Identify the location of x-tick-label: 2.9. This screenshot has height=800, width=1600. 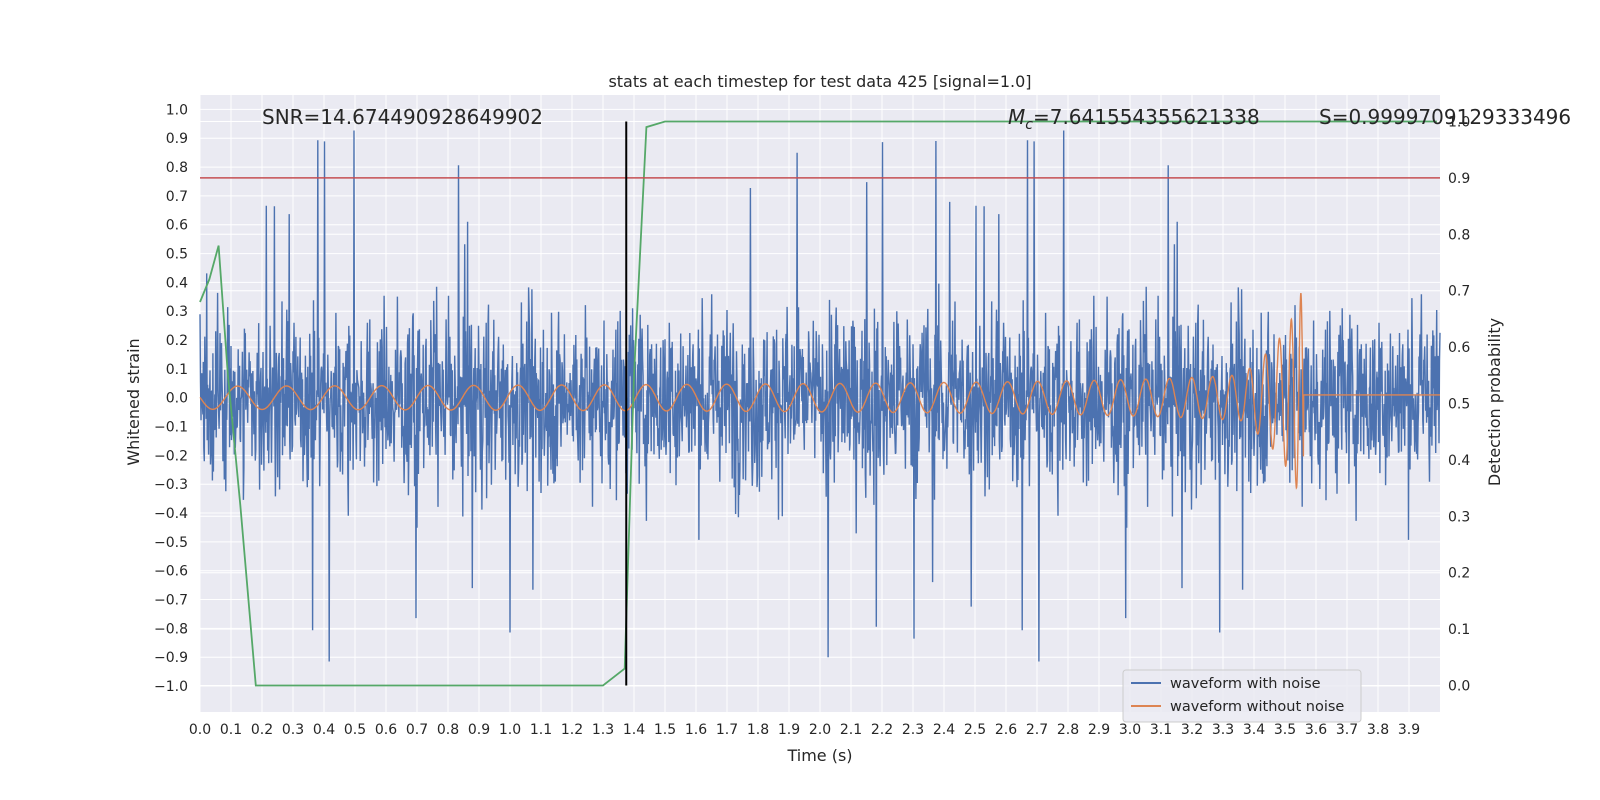
(1099, 730).